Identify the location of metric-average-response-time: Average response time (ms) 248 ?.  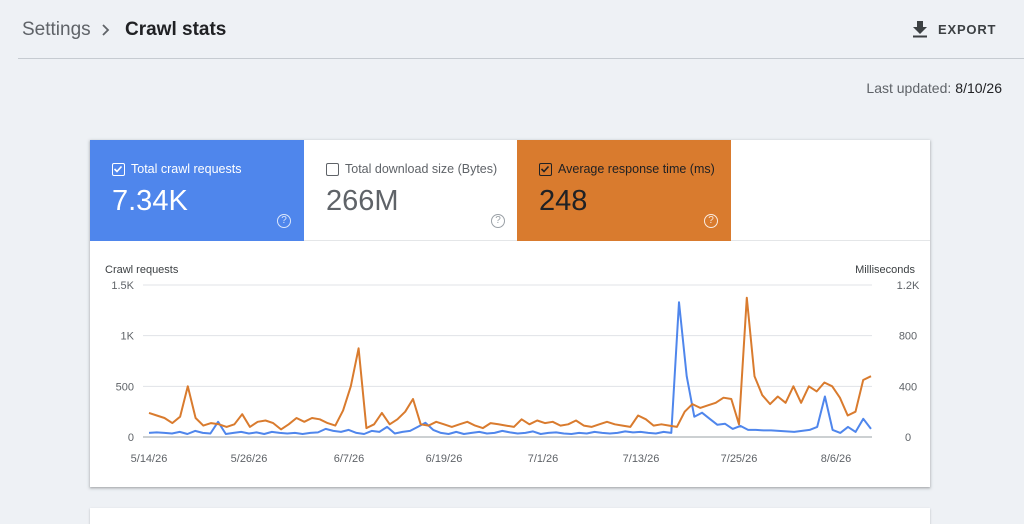
(624, 190).